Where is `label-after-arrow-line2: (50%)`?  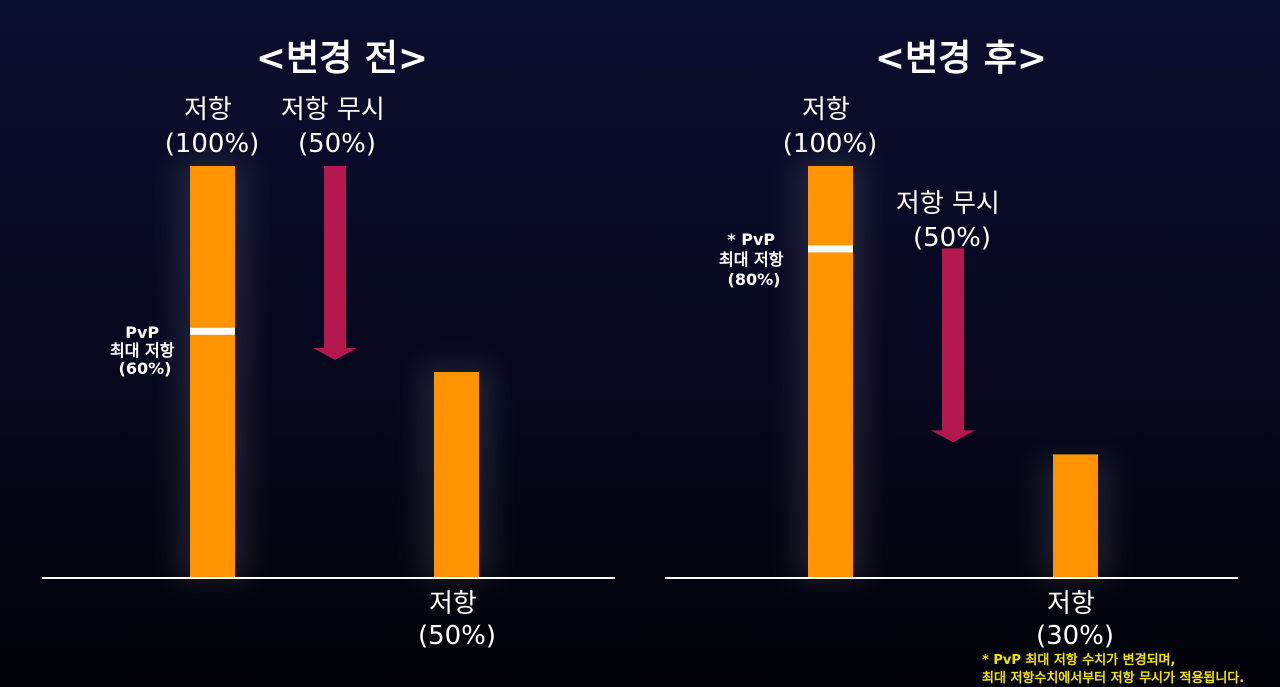
label-after-arrow-line2: (50%) is located at coordinates (952, 238).